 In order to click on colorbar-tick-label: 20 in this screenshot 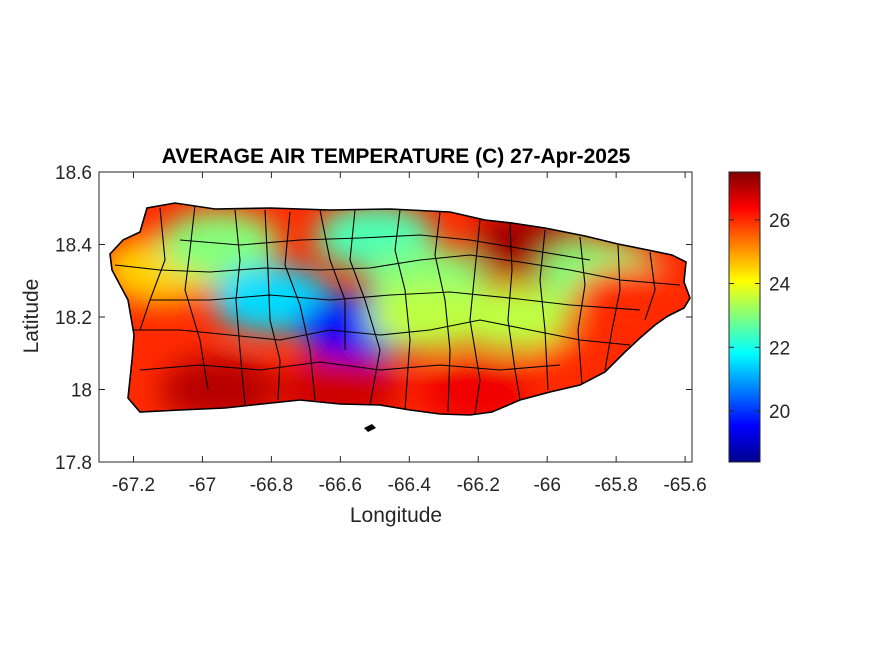, I will do `click(779, 412)`.